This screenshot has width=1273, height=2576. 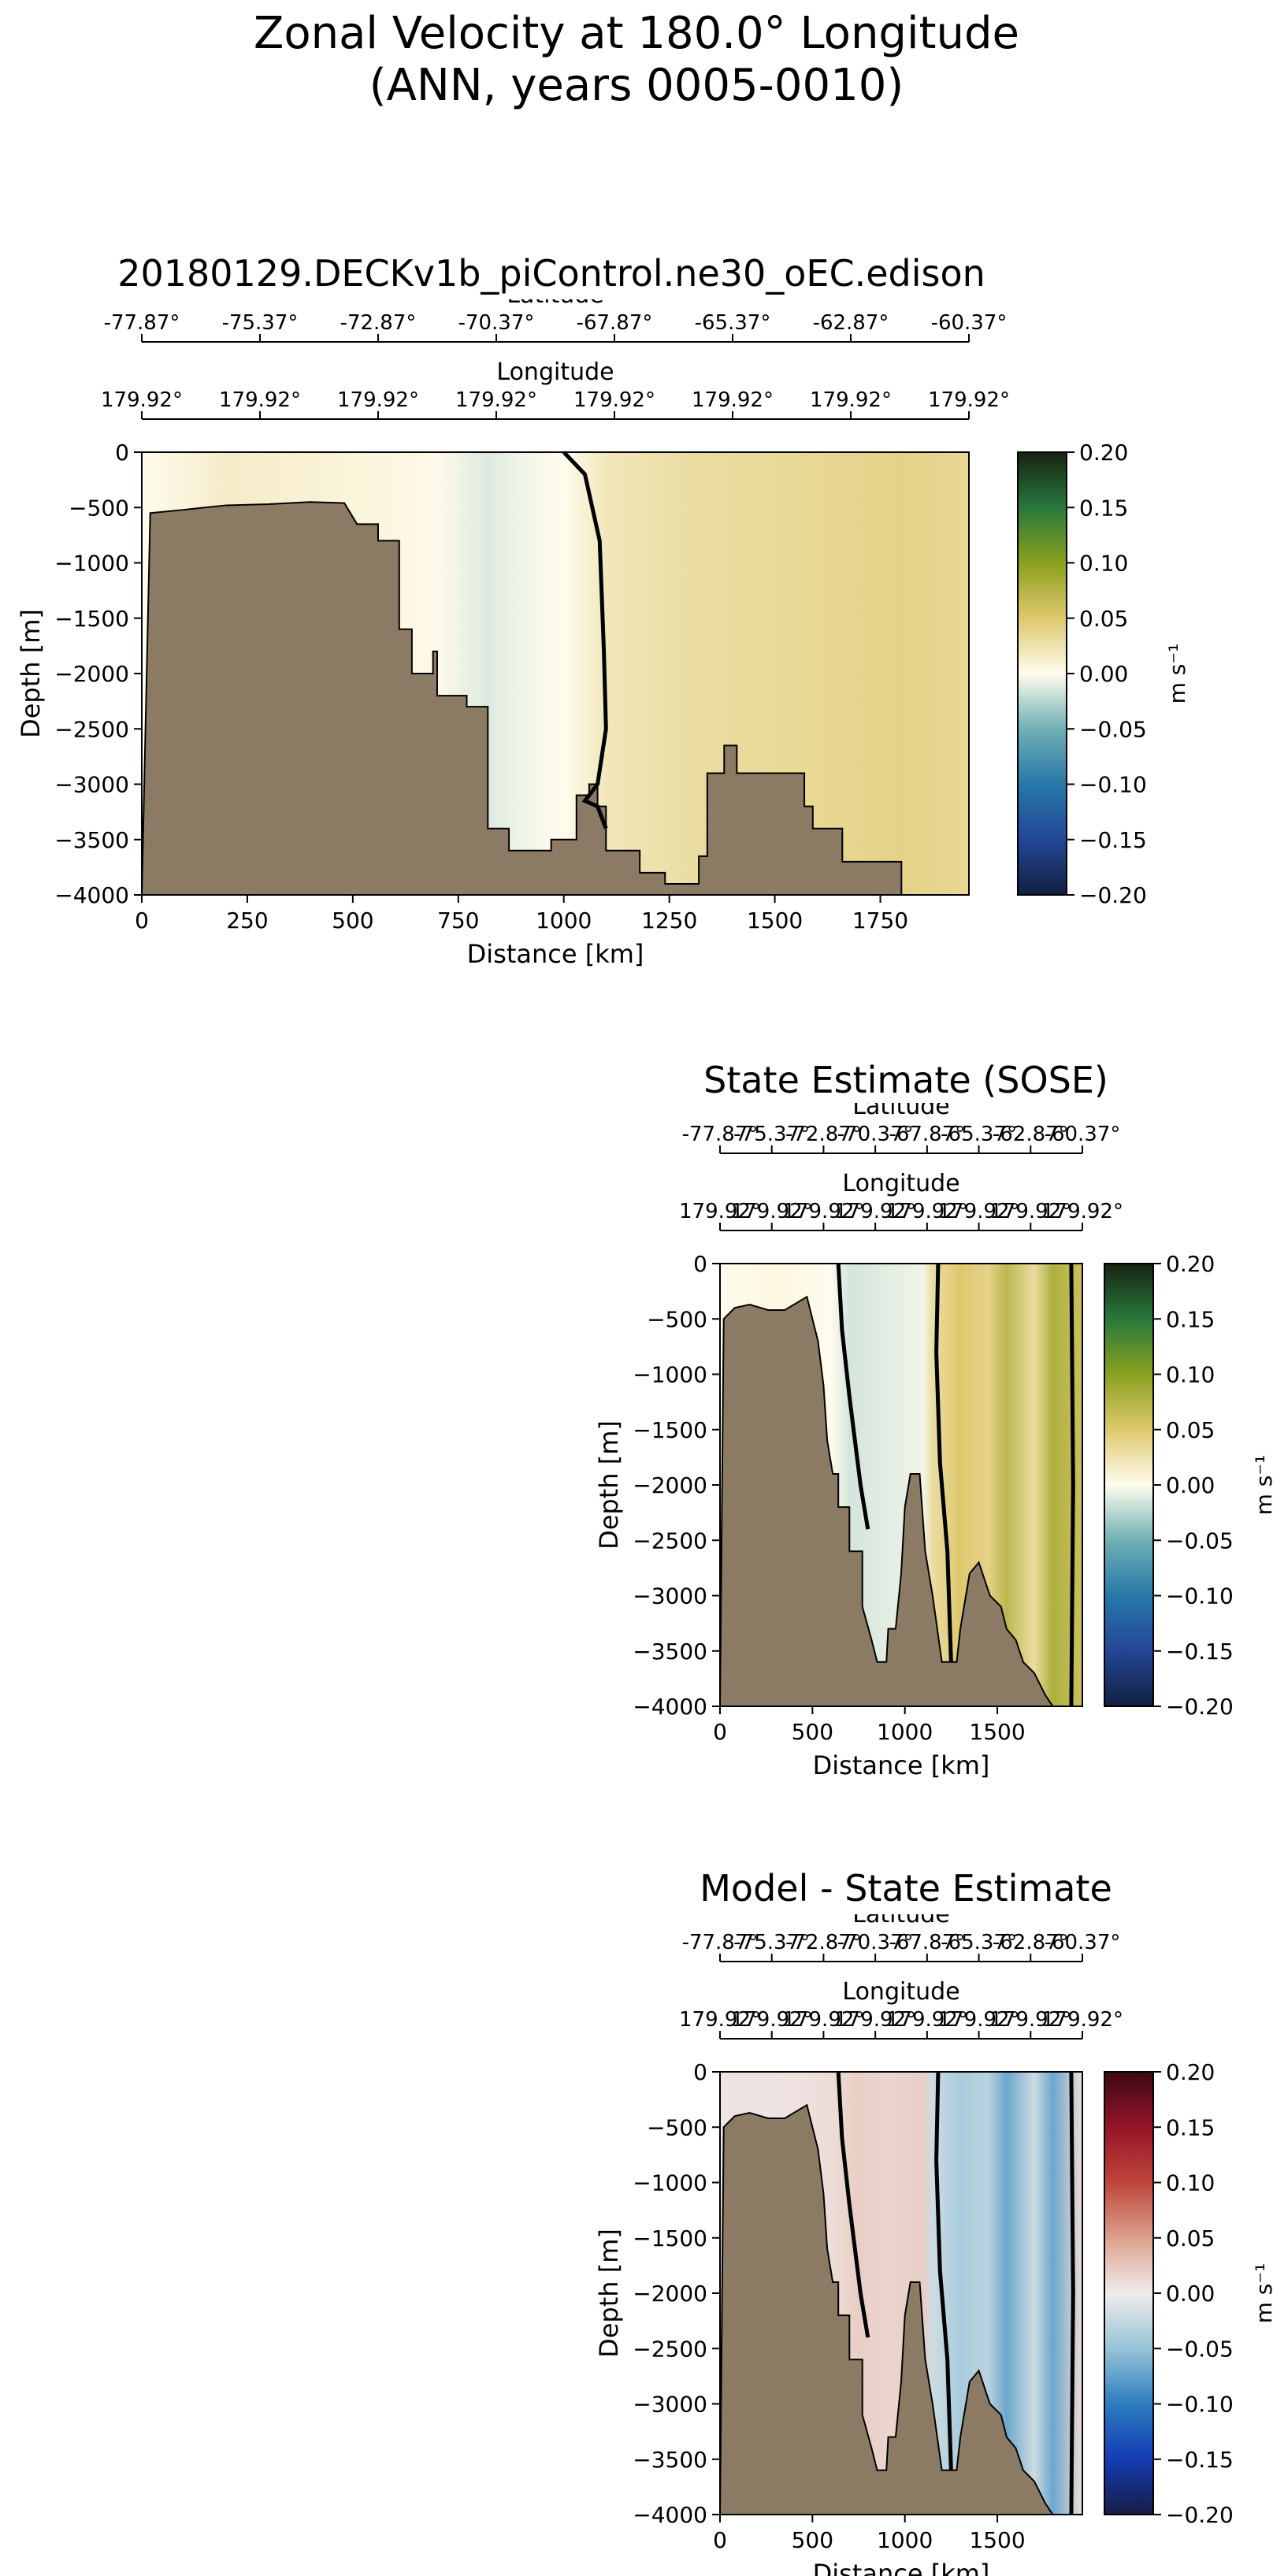 What do you see at coordinates (1262, 1485) in the screenshot?
I see `sose-colorbar-label: m s⁻¹` at bounding box center [1262, 1485].